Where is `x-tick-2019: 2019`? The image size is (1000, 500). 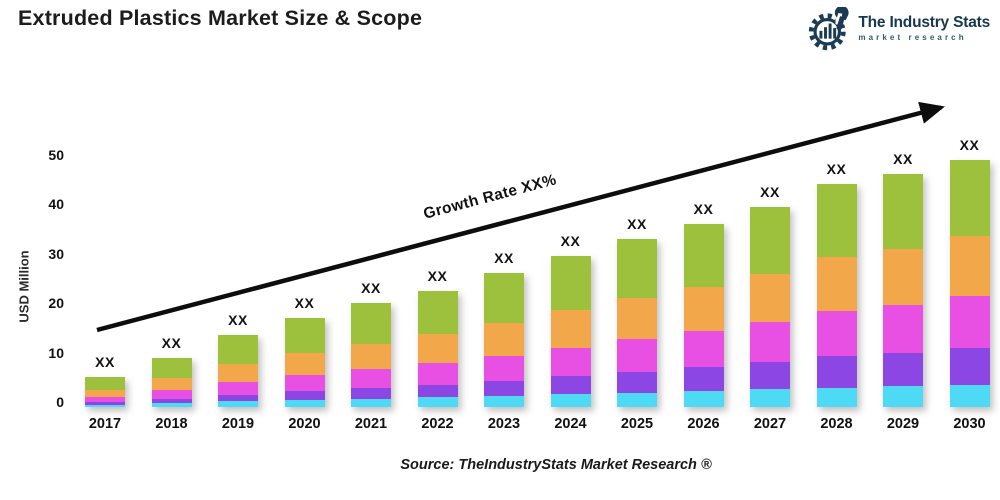 x-tick-2019: 2019 is located at coordinates (238, 424).